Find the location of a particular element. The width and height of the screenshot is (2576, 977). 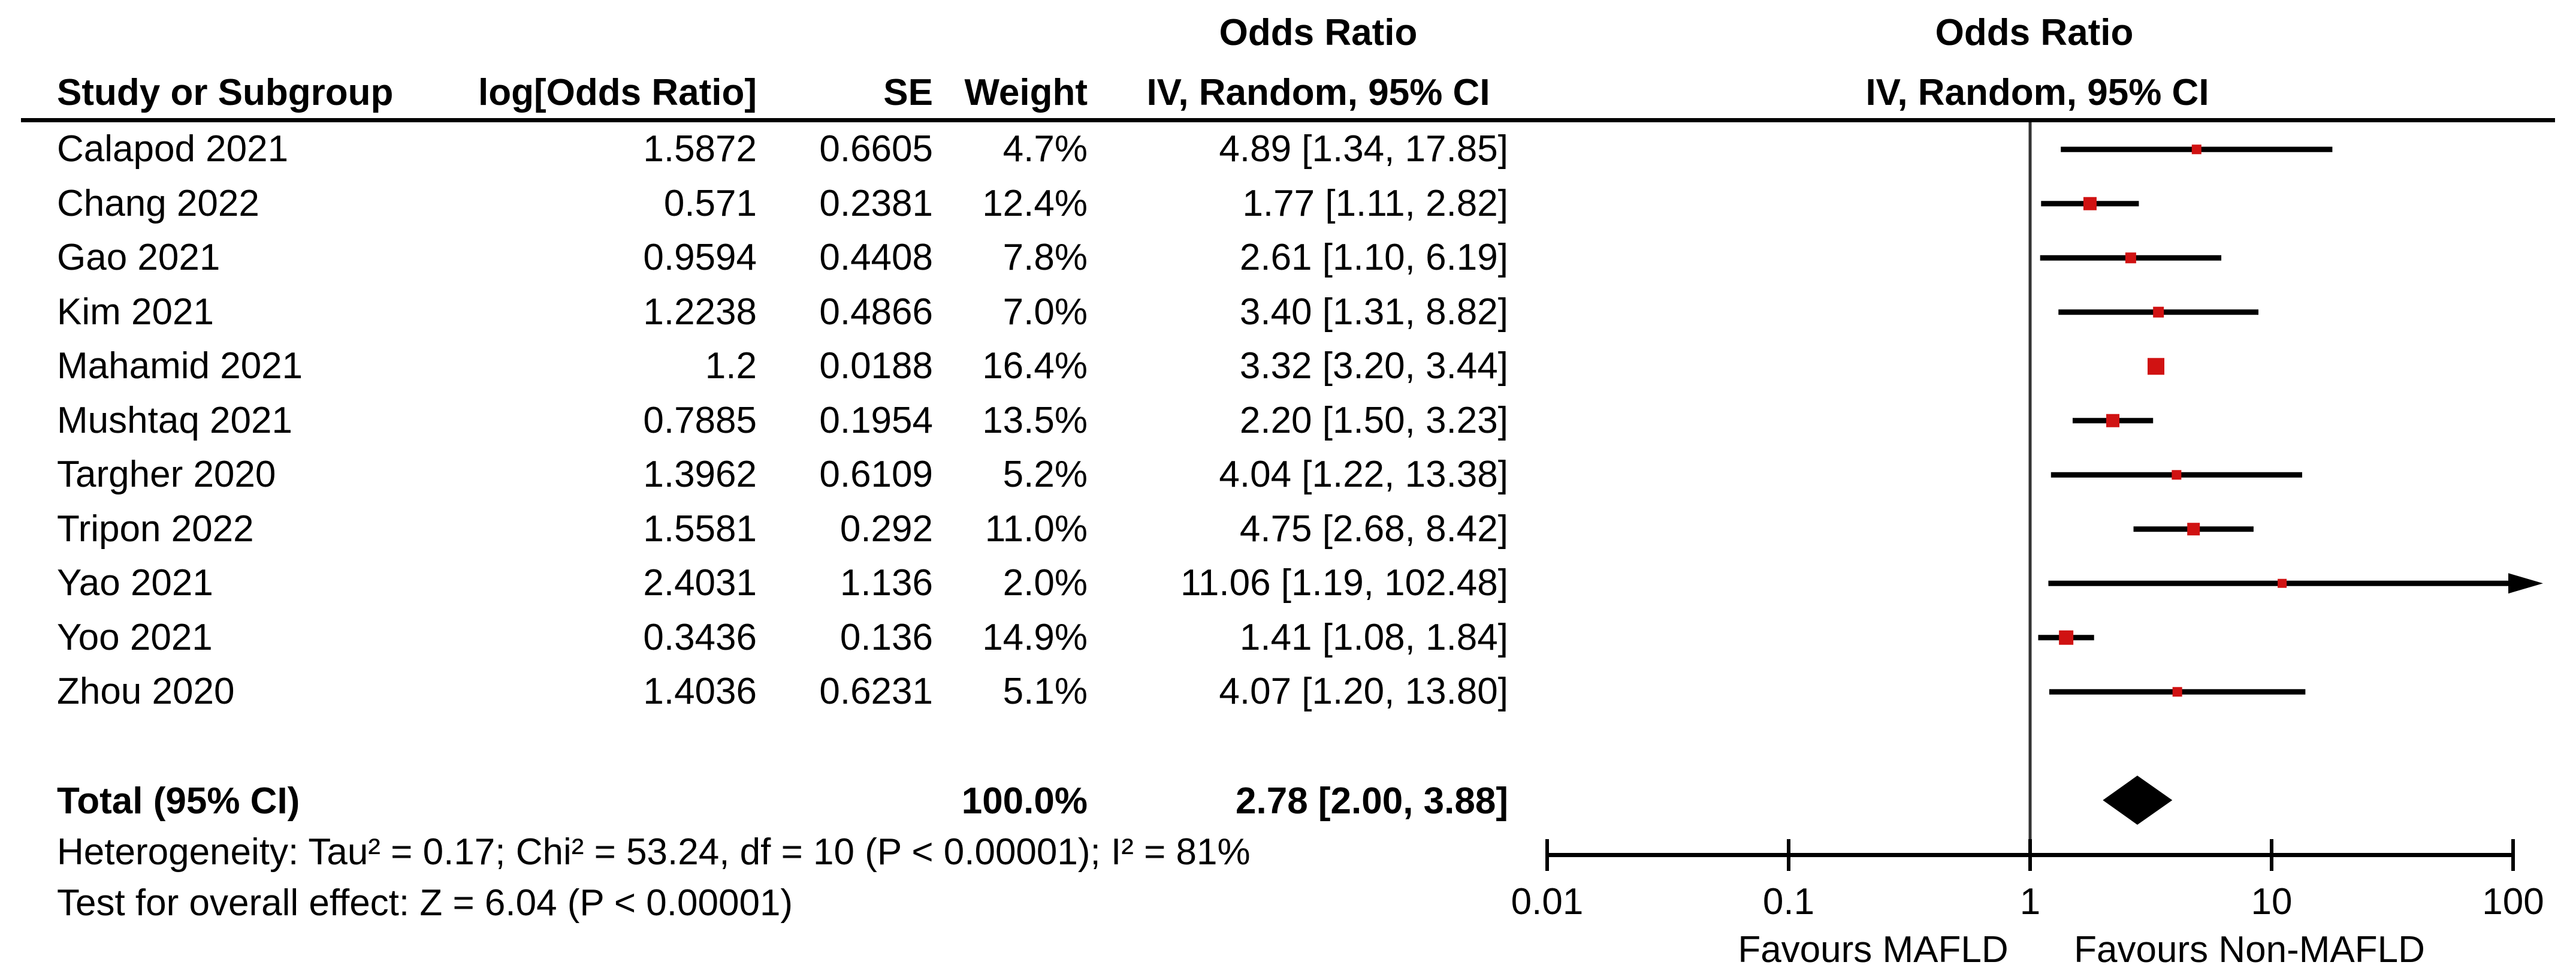

study-log-or: 0.9594 is located at coordinates (700, 257).